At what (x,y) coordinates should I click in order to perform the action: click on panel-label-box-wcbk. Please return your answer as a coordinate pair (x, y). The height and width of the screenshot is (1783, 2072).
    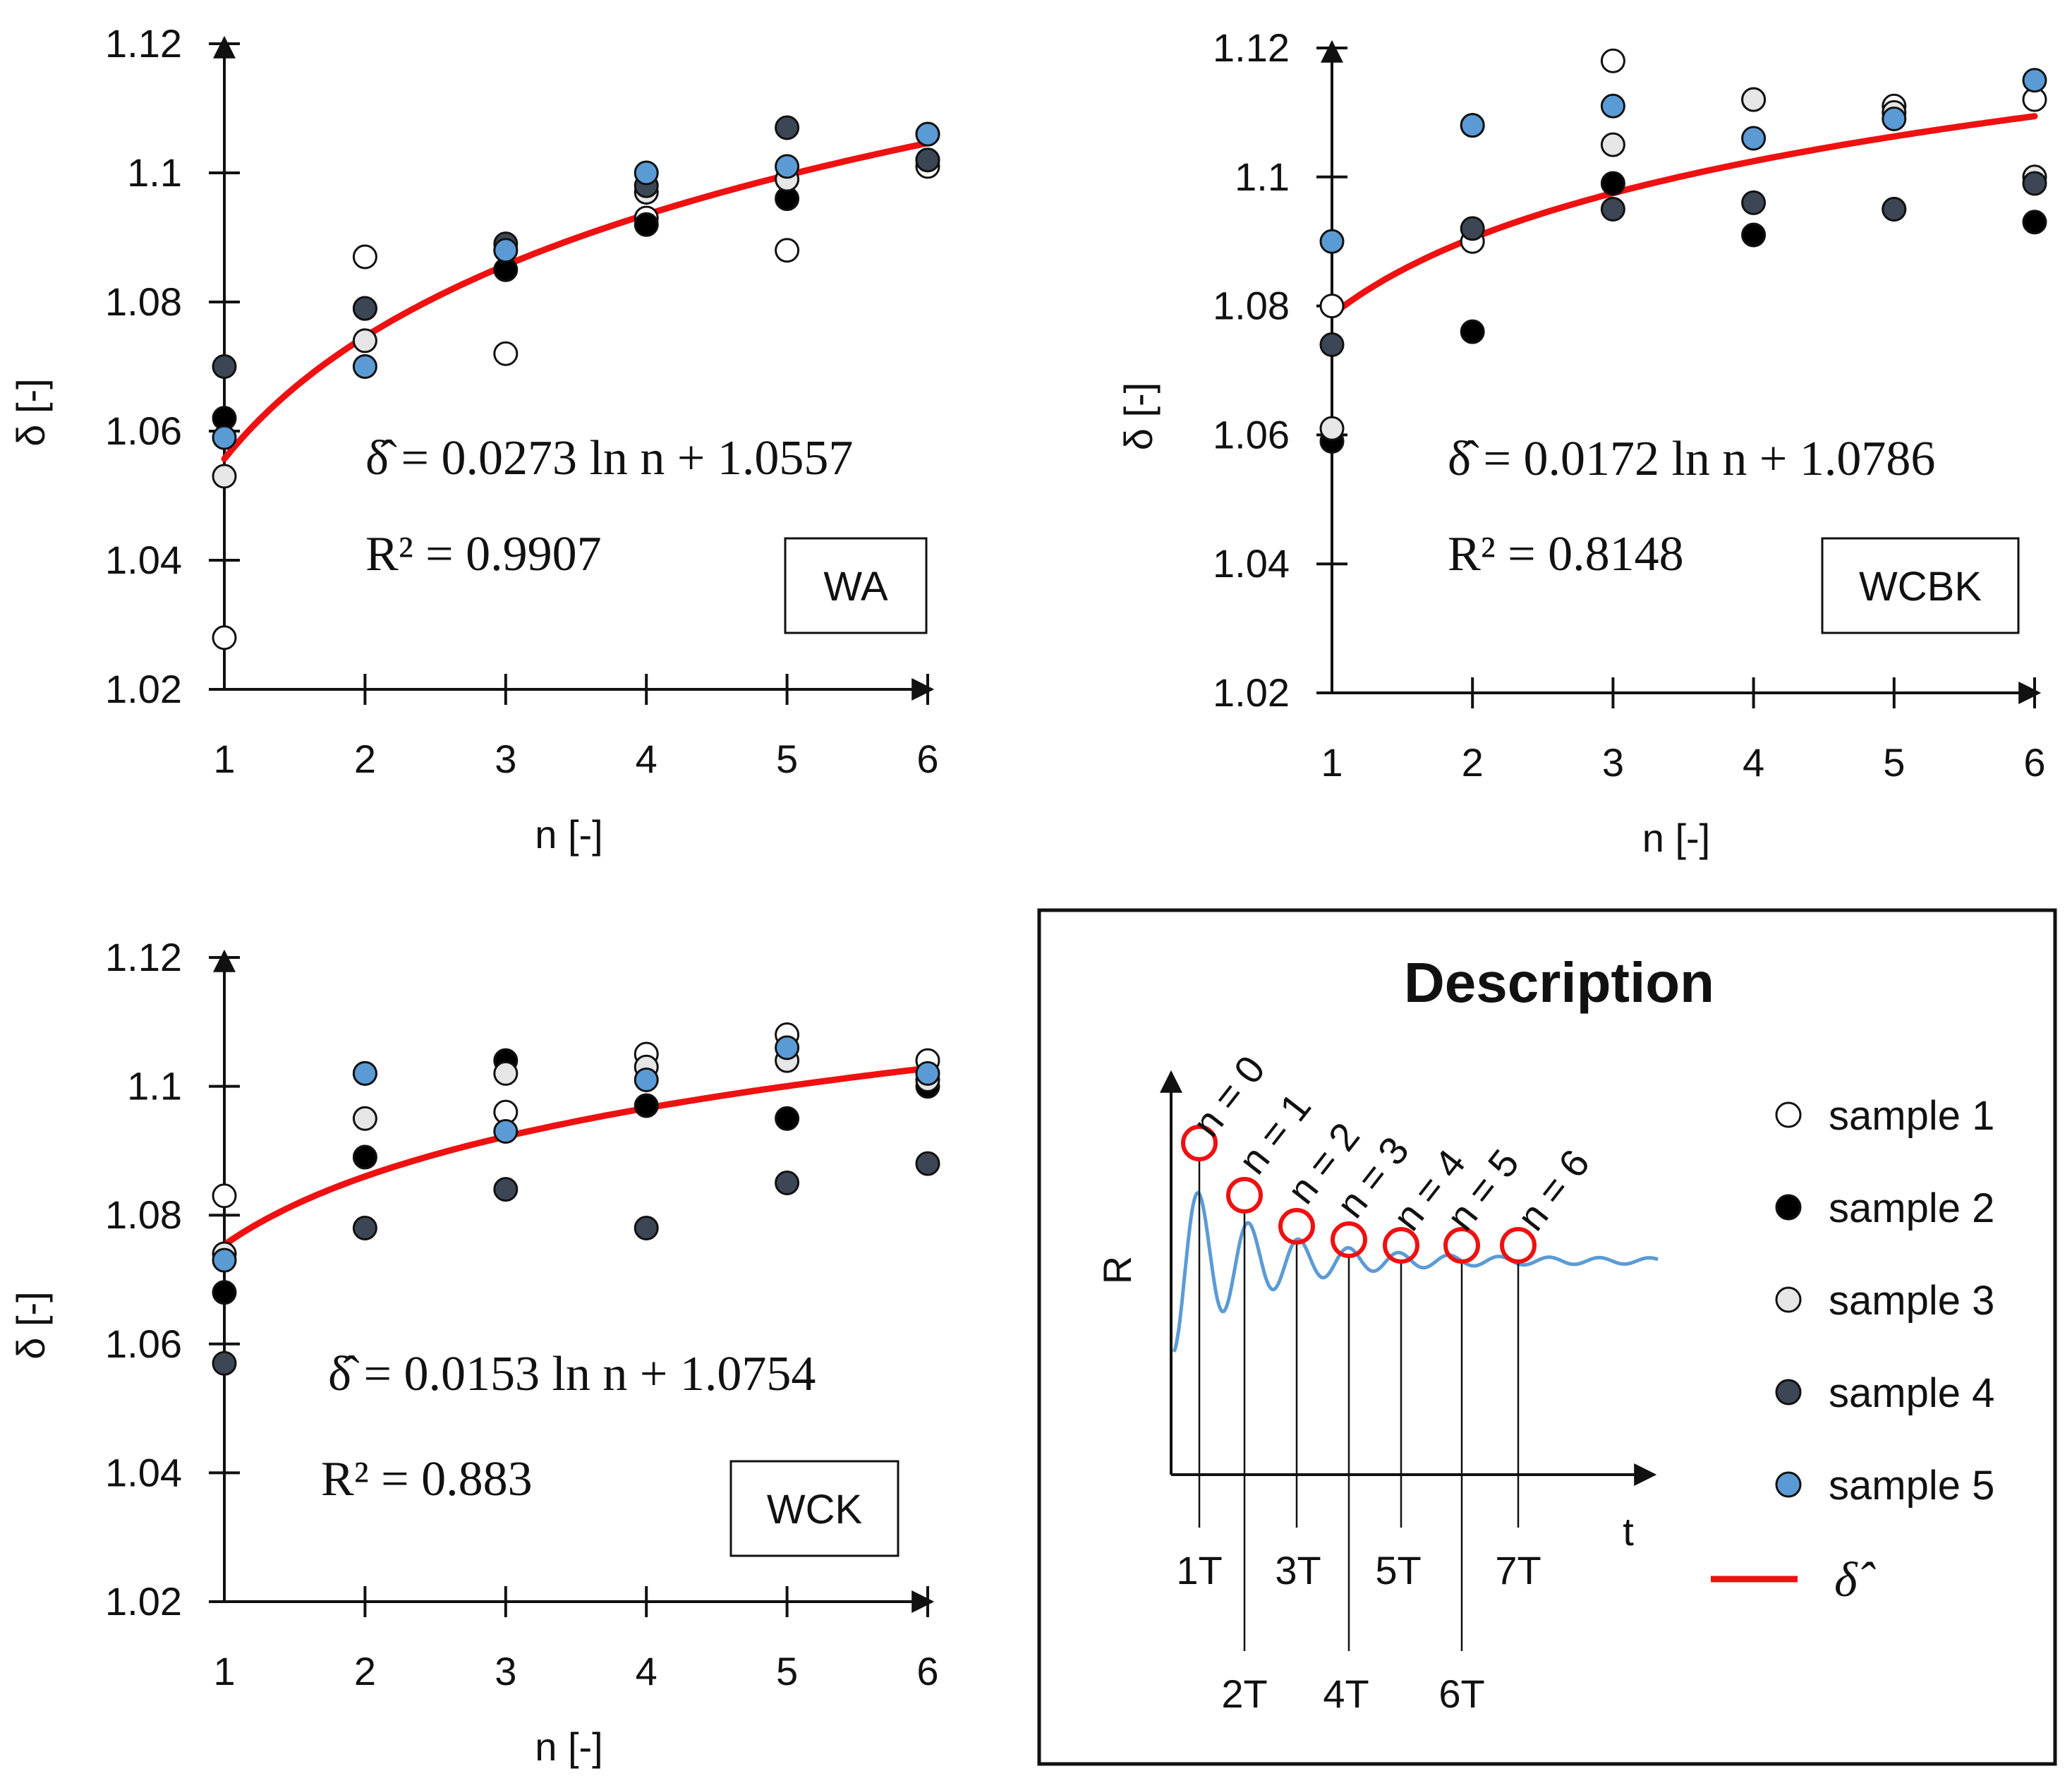
    Looking at the image, I should click on (1920, 585).